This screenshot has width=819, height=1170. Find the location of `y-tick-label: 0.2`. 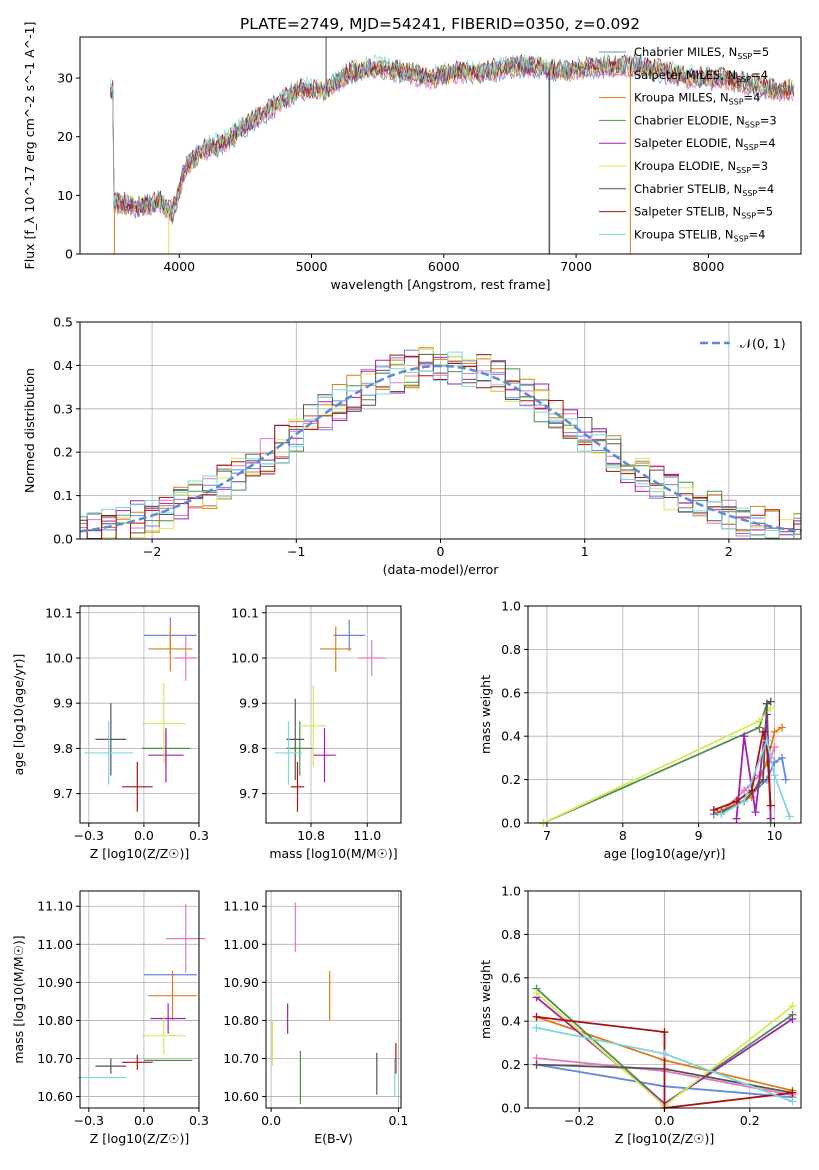

y-tick-label: 0.2 is located at coordinates (63, 452).